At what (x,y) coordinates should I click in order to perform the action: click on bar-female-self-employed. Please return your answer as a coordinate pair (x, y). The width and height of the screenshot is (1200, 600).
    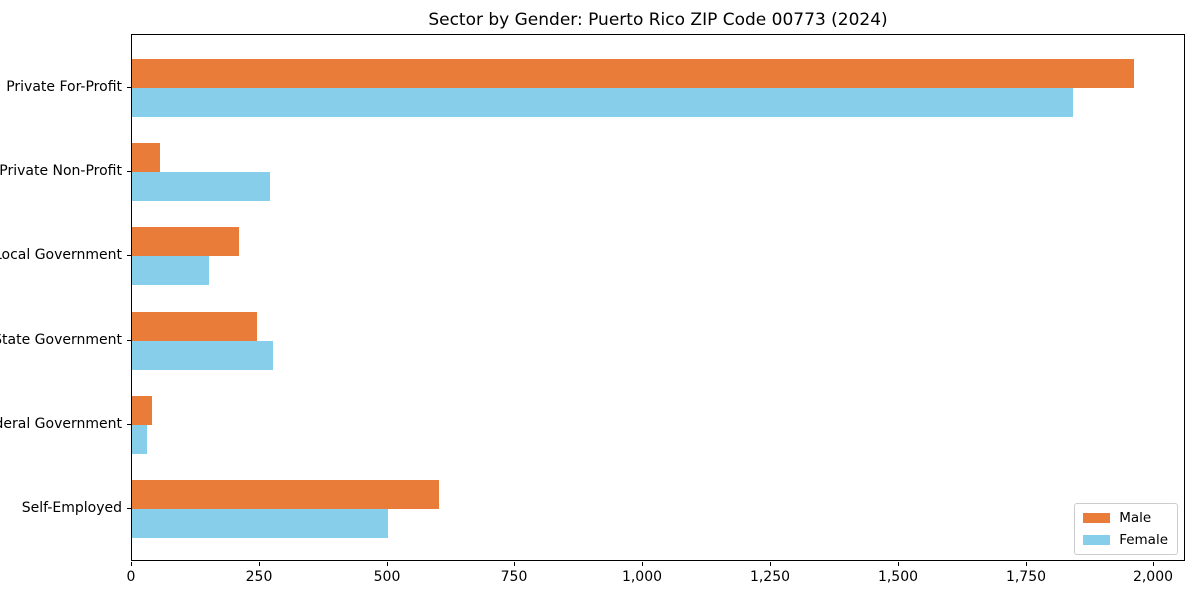
    Looking at the image, I should click on (260, 523).